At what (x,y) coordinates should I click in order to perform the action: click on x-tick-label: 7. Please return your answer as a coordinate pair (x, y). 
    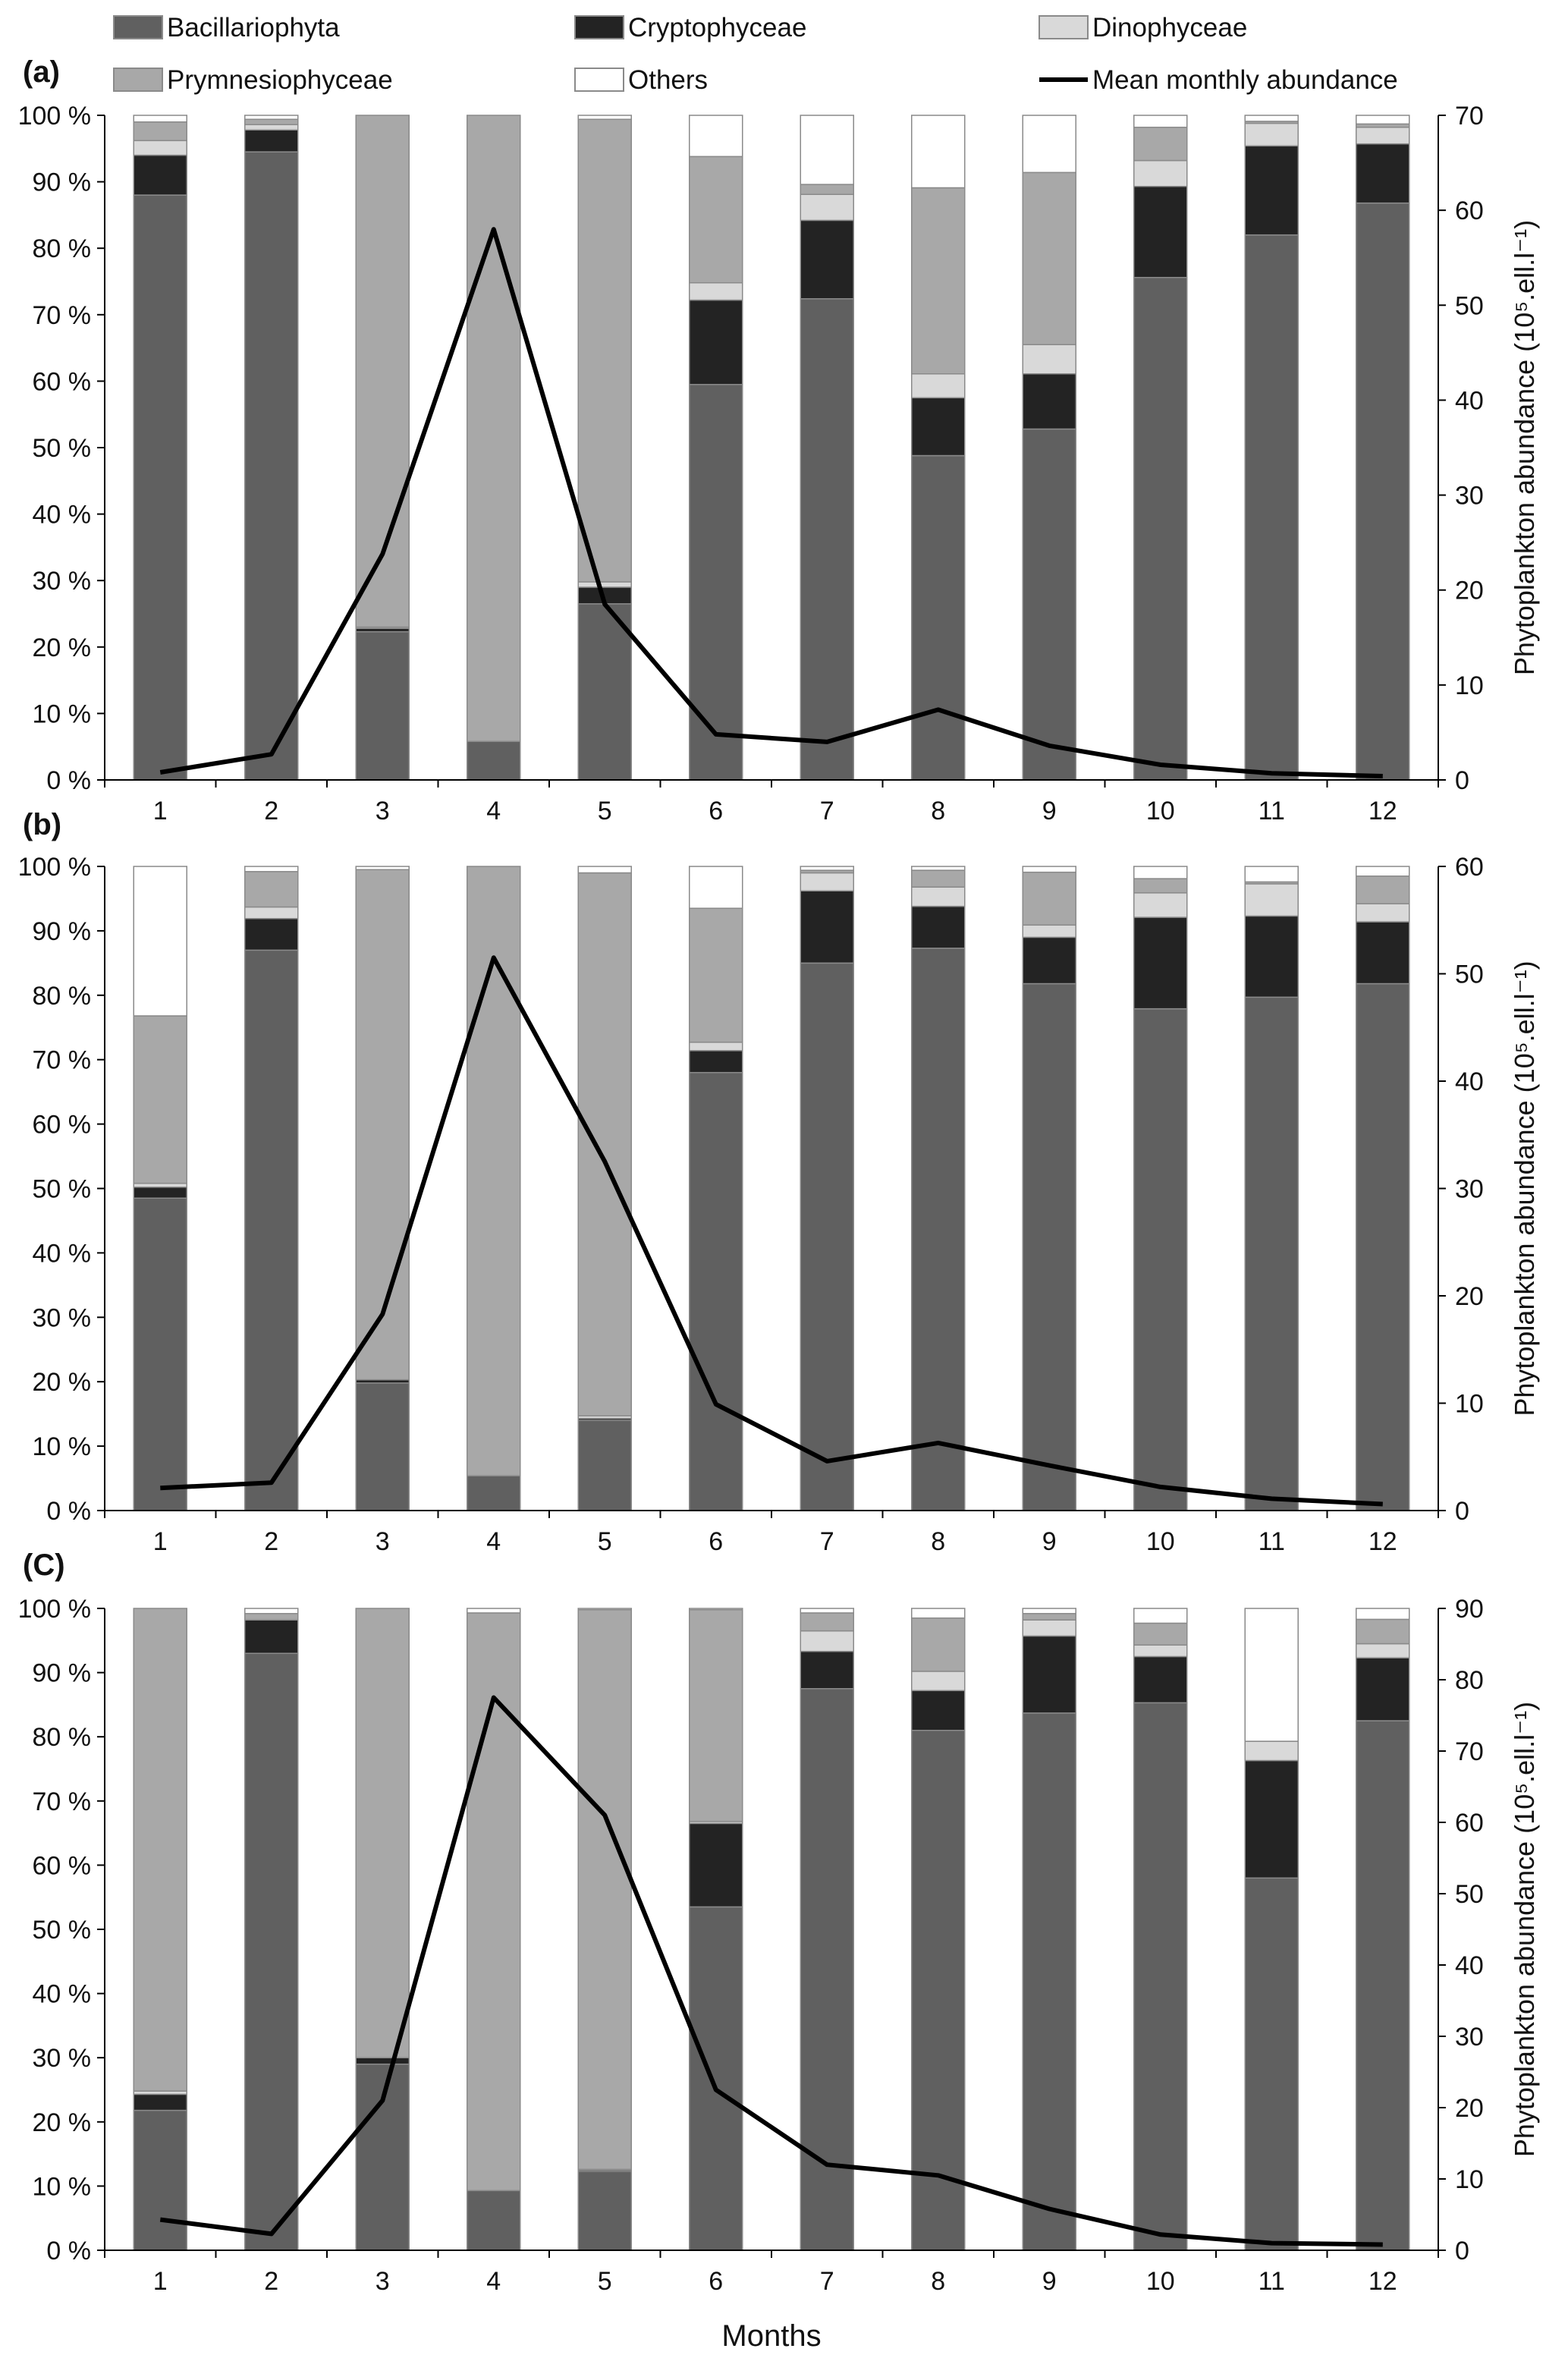
    Looking at the image, I should click on (827, 1541).